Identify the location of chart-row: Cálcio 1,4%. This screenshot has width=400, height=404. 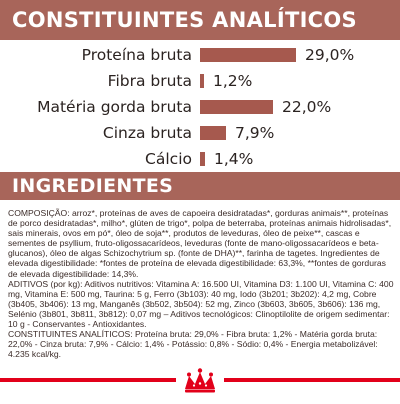
(200, 159).